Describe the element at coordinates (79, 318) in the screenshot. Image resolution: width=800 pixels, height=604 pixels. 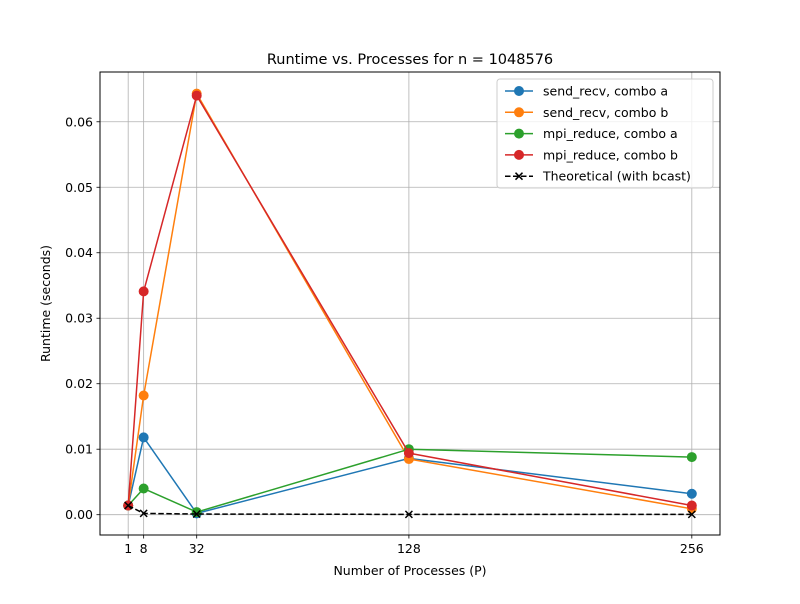
I see `y-tick-label: 0.03` at that location.